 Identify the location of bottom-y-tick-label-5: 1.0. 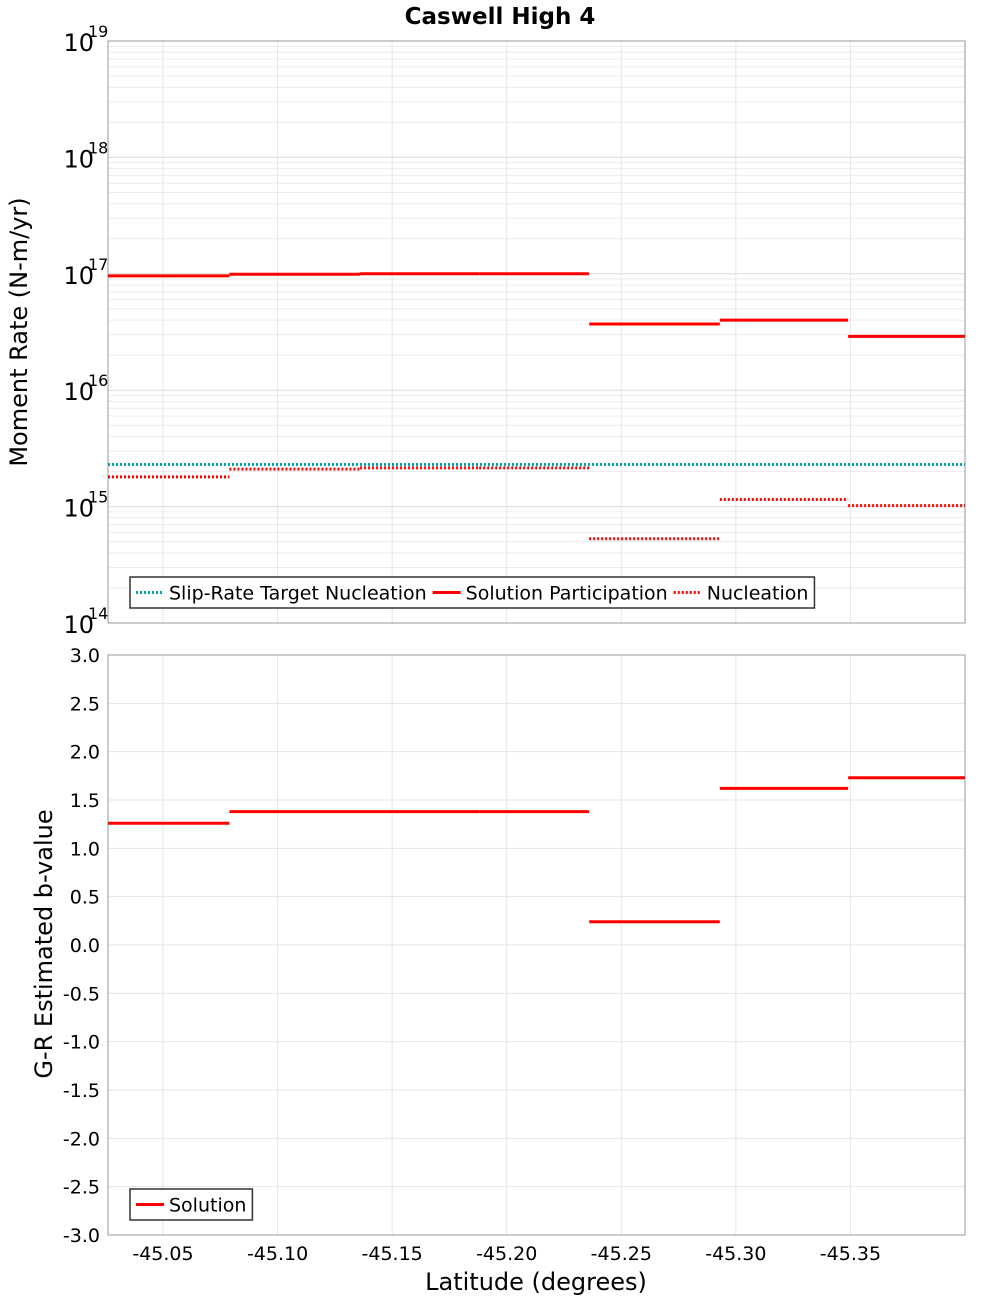
(85, 849).